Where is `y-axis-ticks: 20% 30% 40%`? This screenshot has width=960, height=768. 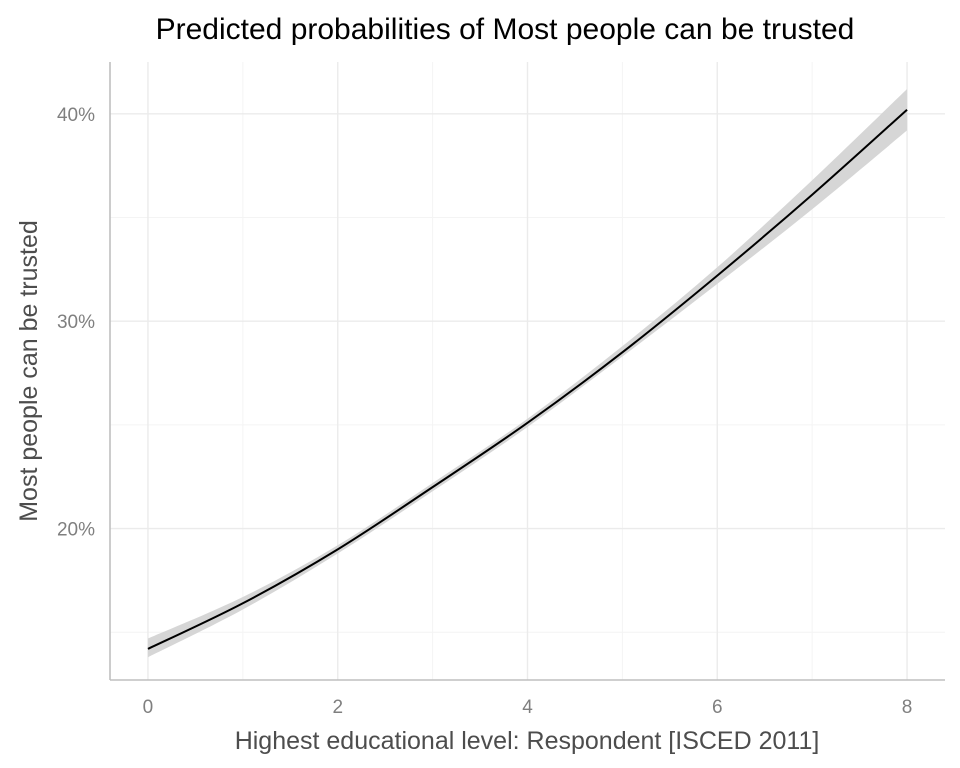
y-axis-ticks: 20% 30% 40% is located at coordinates (76, 323).